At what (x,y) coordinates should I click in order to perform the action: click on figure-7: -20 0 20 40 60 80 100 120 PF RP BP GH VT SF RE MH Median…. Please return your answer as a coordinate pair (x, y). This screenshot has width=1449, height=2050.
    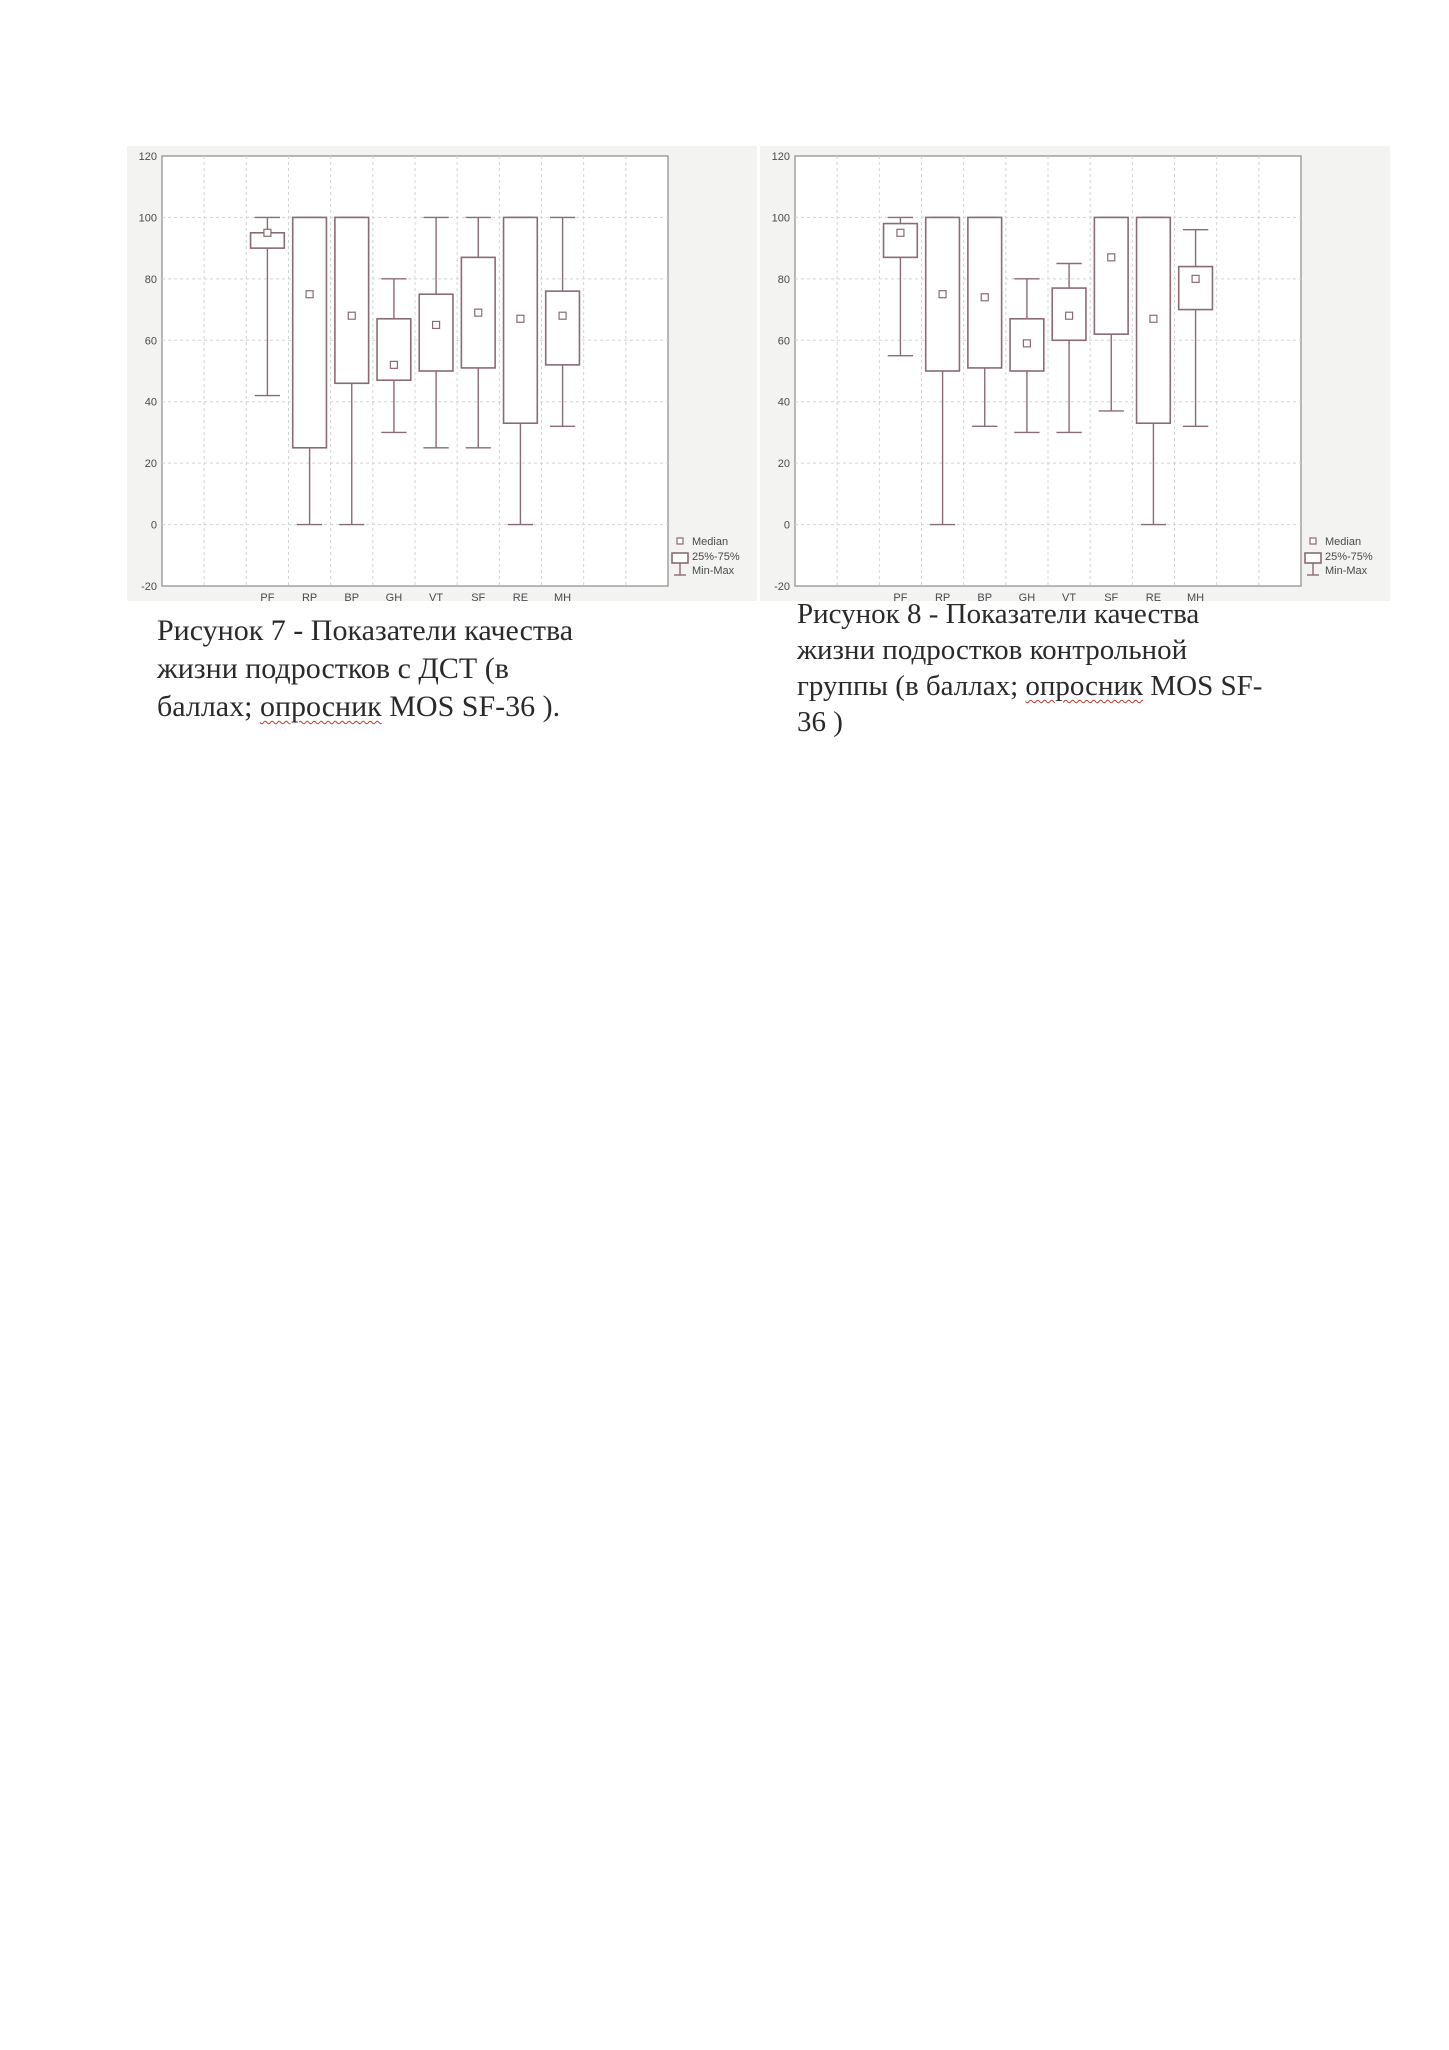
    Looking at the image, I should click on (442, 373).